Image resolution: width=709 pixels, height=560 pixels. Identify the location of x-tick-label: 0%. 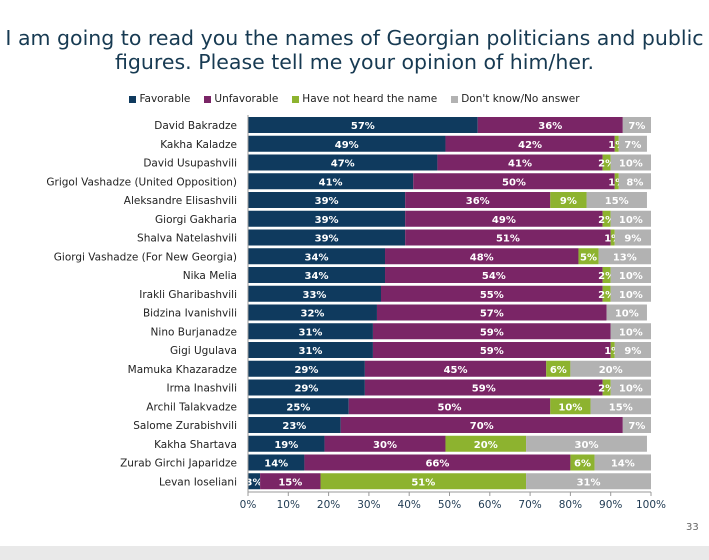
(248, 505).